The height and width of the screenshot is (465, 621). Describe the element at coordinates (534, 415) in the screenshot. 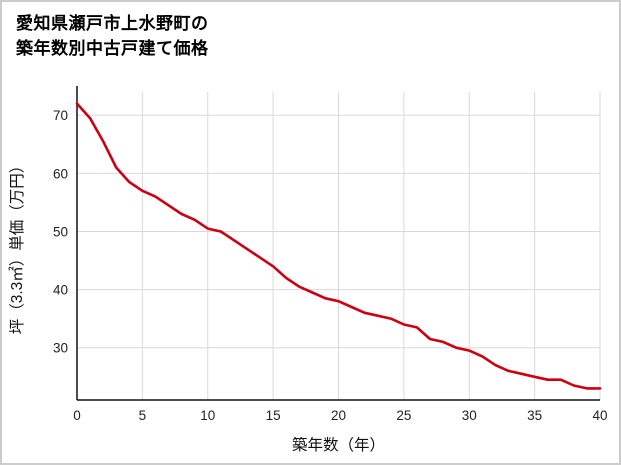

I see `x-tick-label: 35` at that location.